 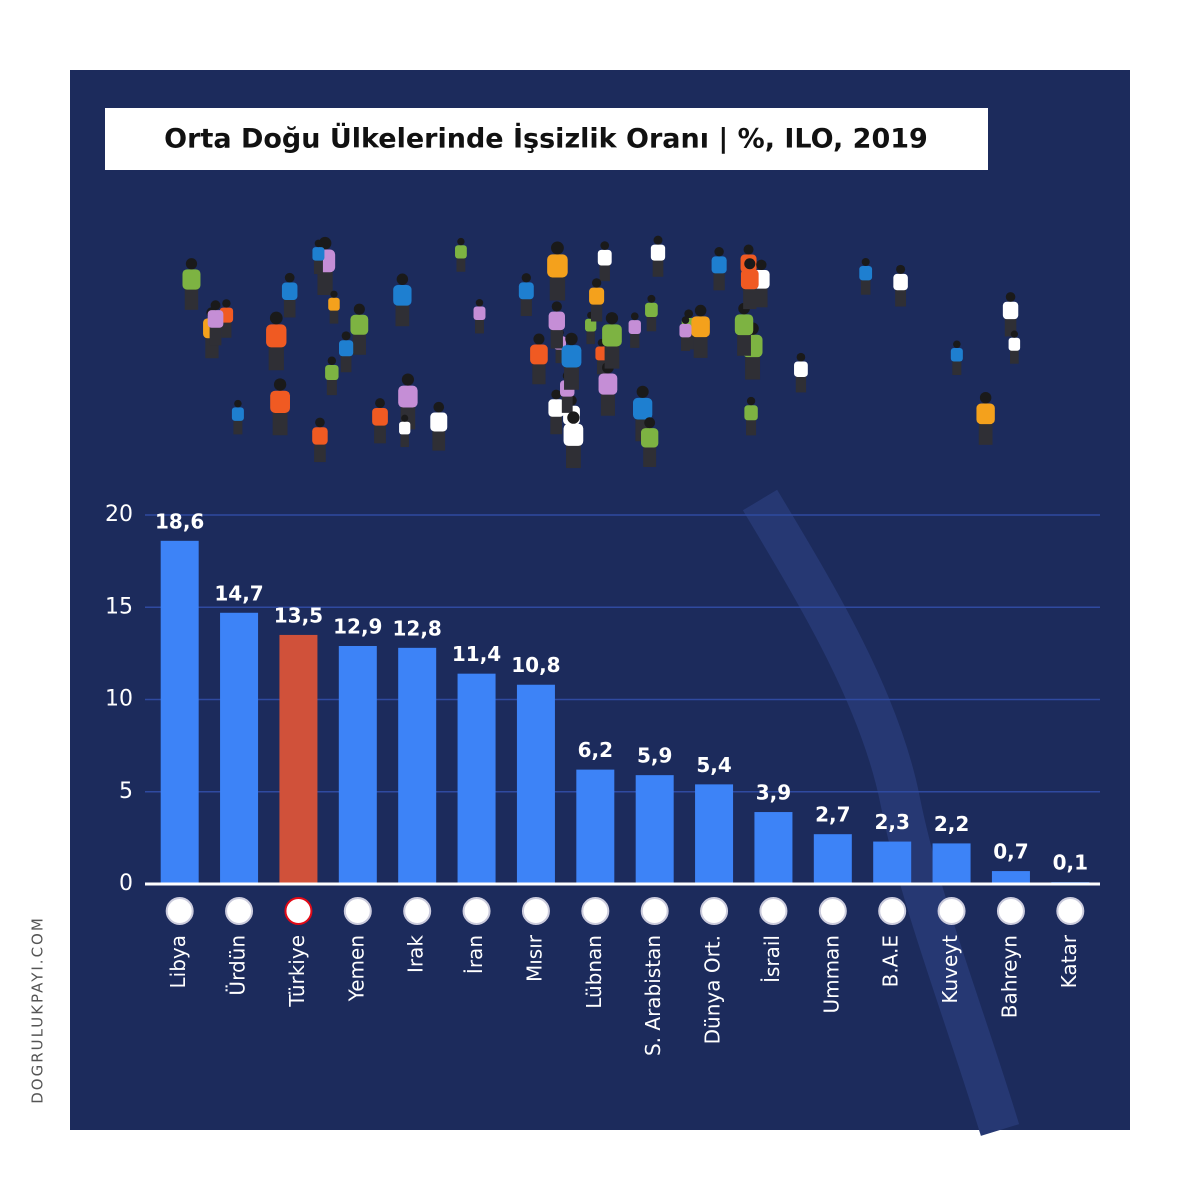 I want to click on x-tick-label: İran, so click(x=475, y=954).